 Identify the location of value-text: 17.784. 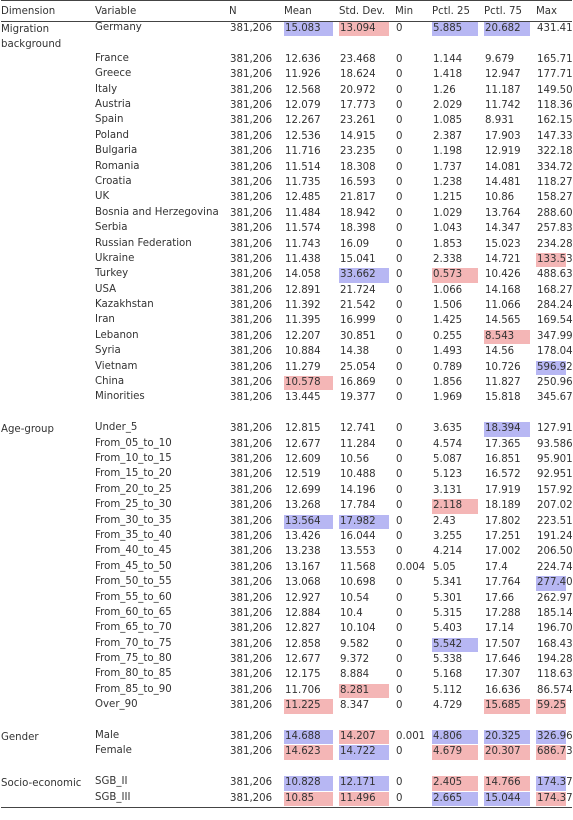
(358, 506).